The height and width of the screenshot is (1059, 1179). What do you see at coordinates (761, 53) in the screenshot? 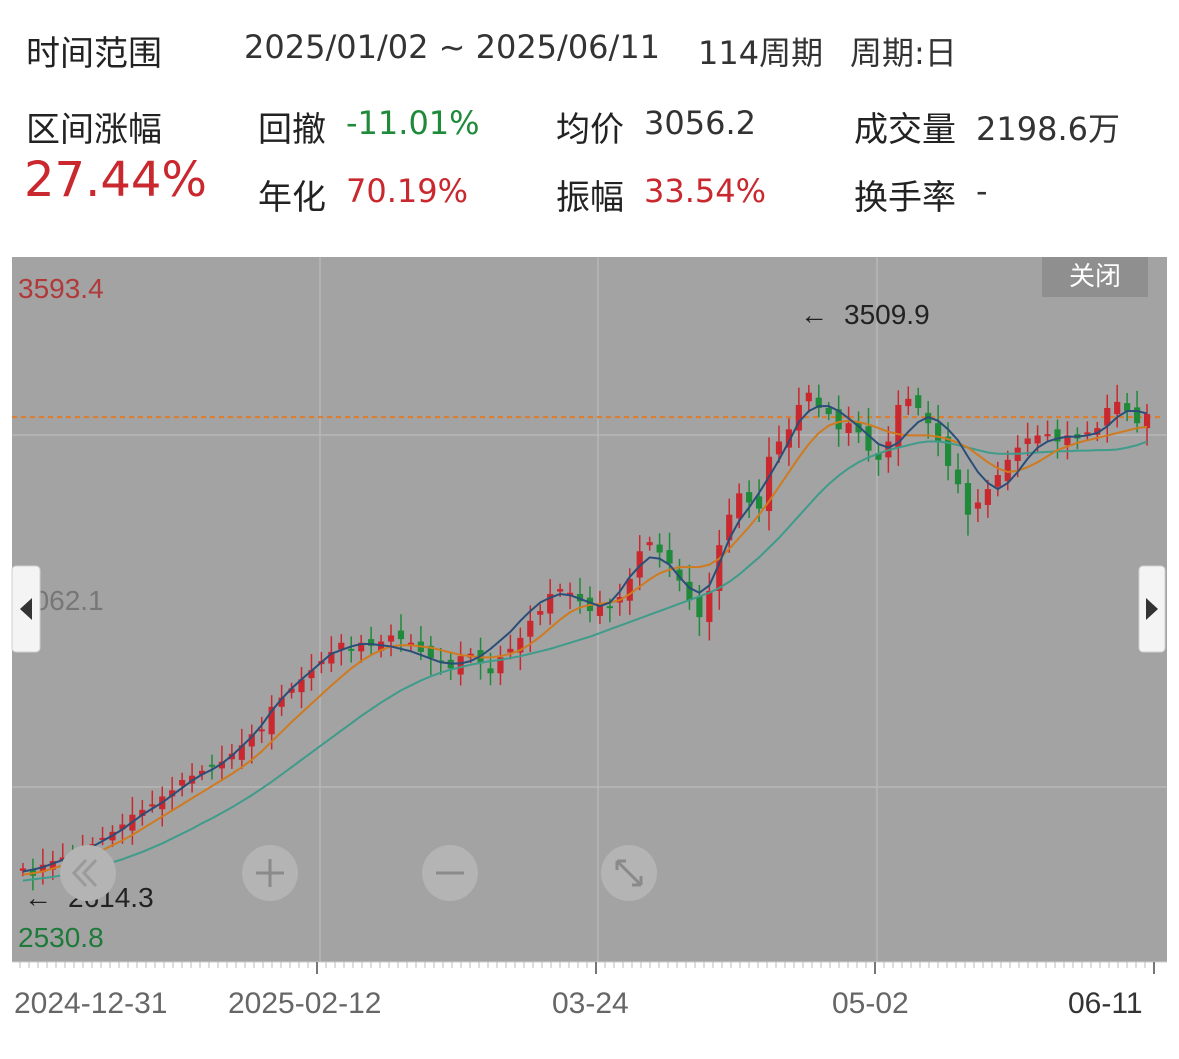
I see `period-count: 114周期` at bounding box center [761, 53].